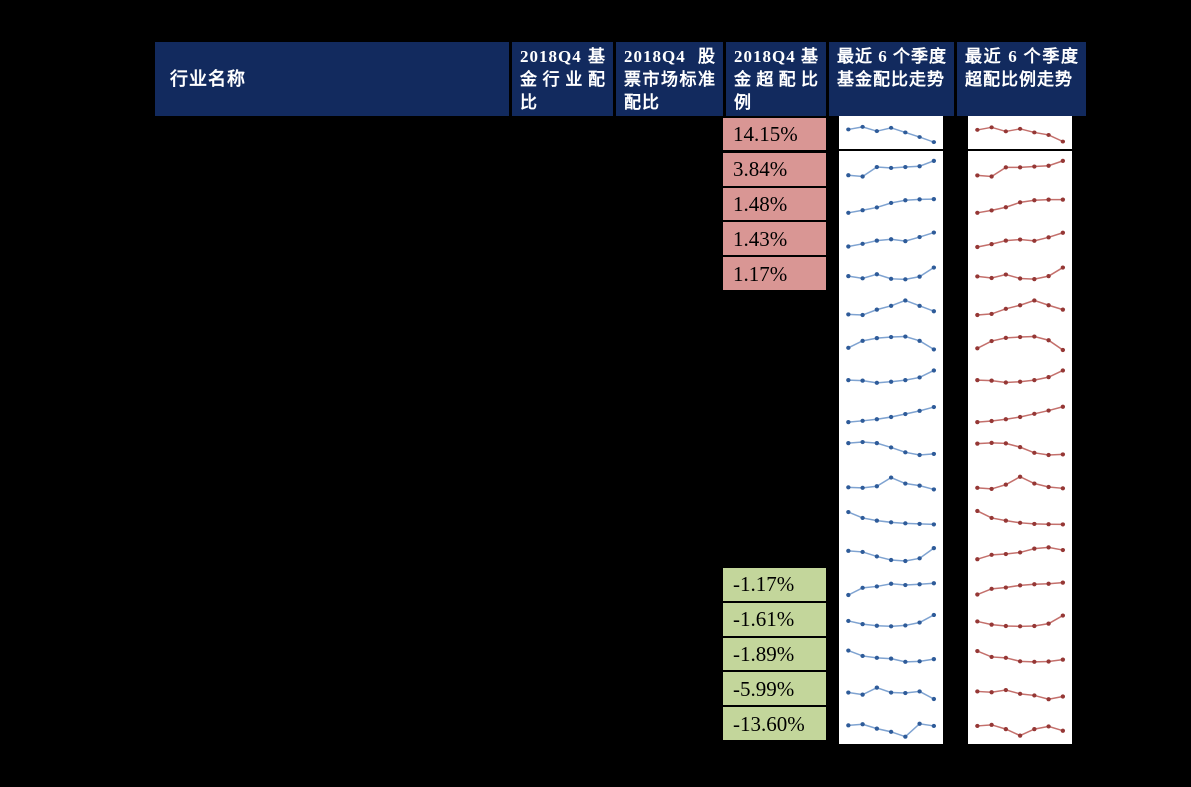 Image resolution: width=1191 pixels, height=787 pixels. What do you see at coordinates (774, 274) in the screenshot?
I see `overweight-positive-cell: 1.17%` at bounding box center [774, 274].